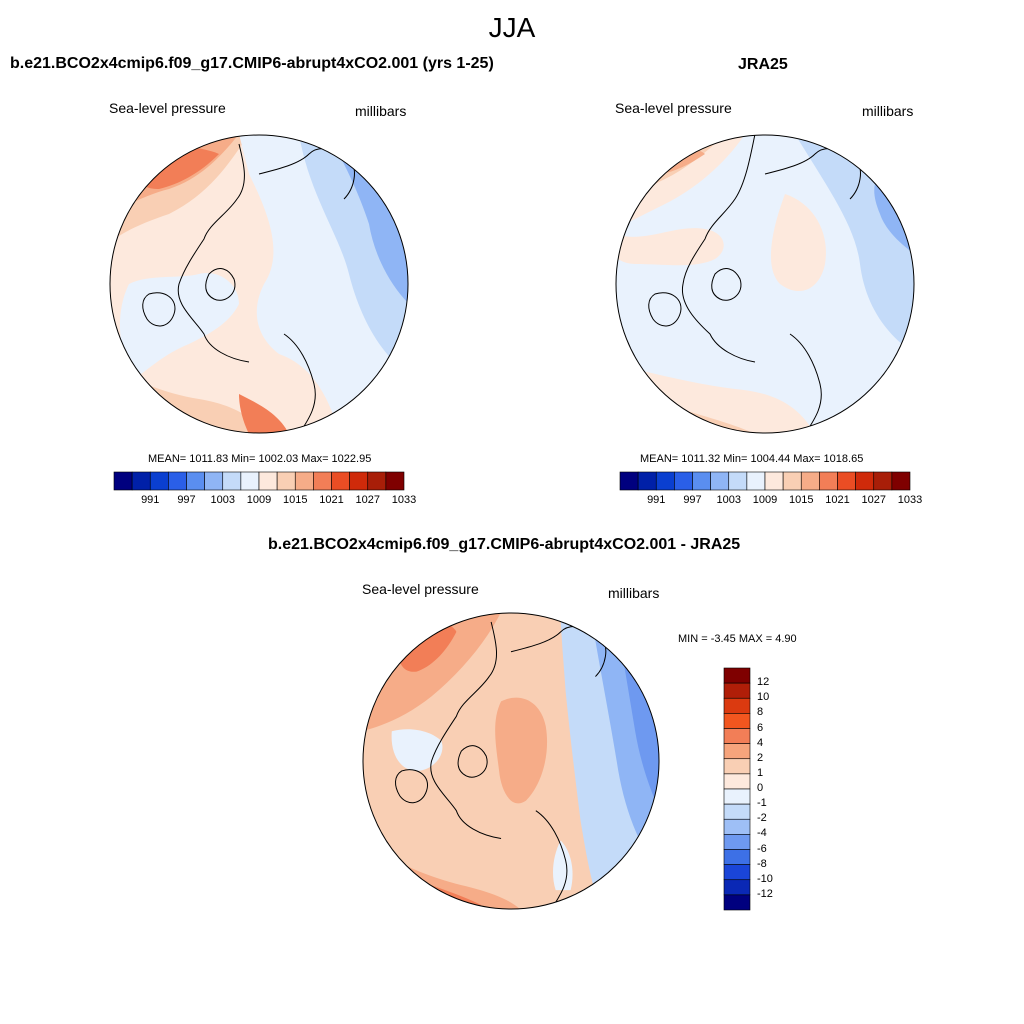 This screenshot has width=1024, height=1024. I want to click on difference-colorbar, so click(737, 789).